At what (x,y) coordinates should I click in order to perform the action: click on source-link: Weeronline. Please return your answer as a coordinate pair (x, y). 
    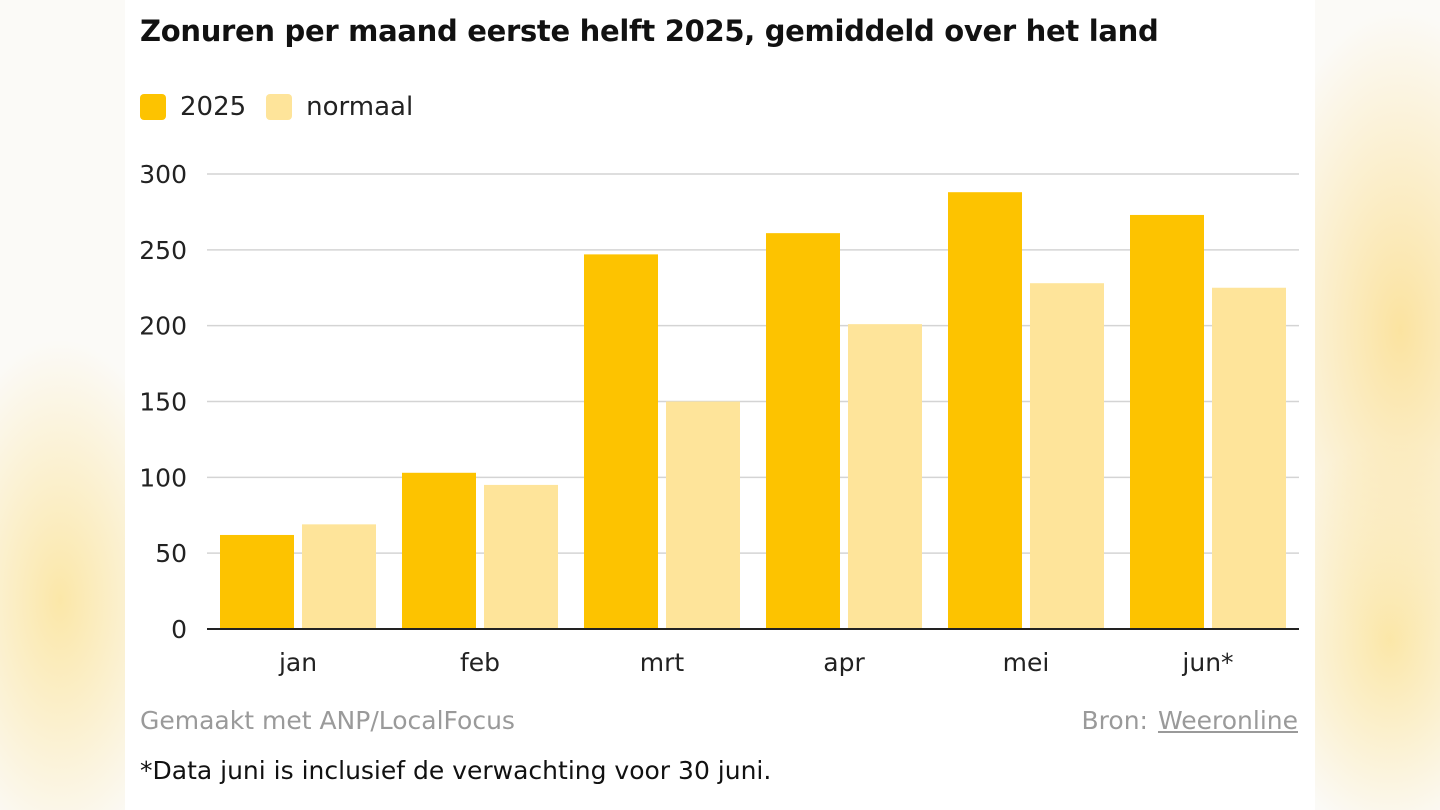
    Looking at the image, I should click on (1227, 720).